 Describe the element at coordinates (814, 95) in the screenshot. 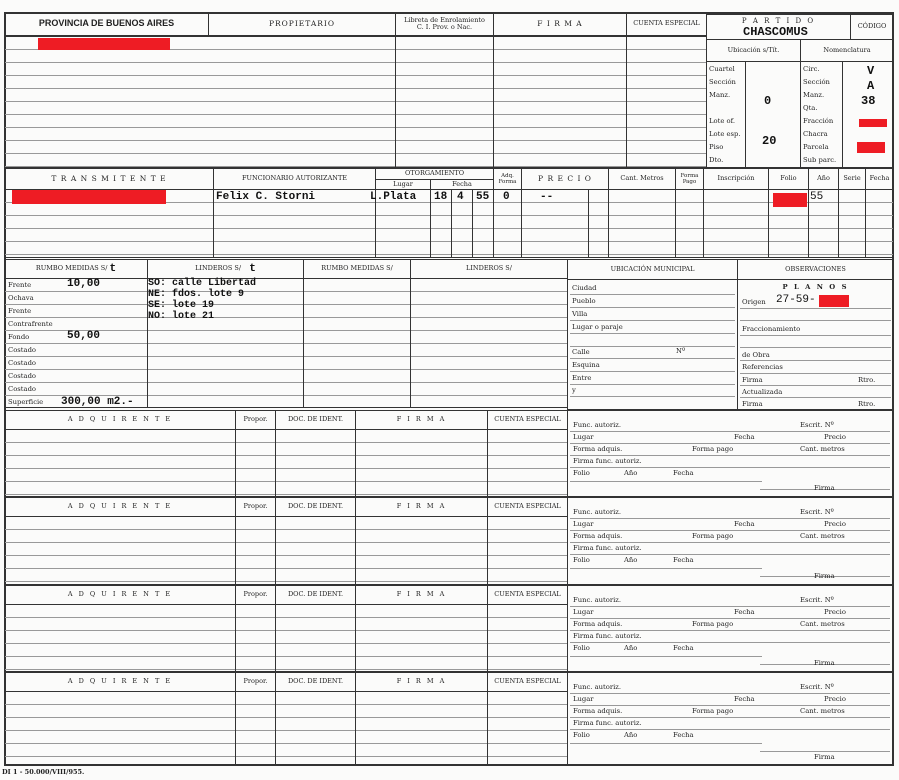

I see `nomenclatura-label: Manz.` at that location.